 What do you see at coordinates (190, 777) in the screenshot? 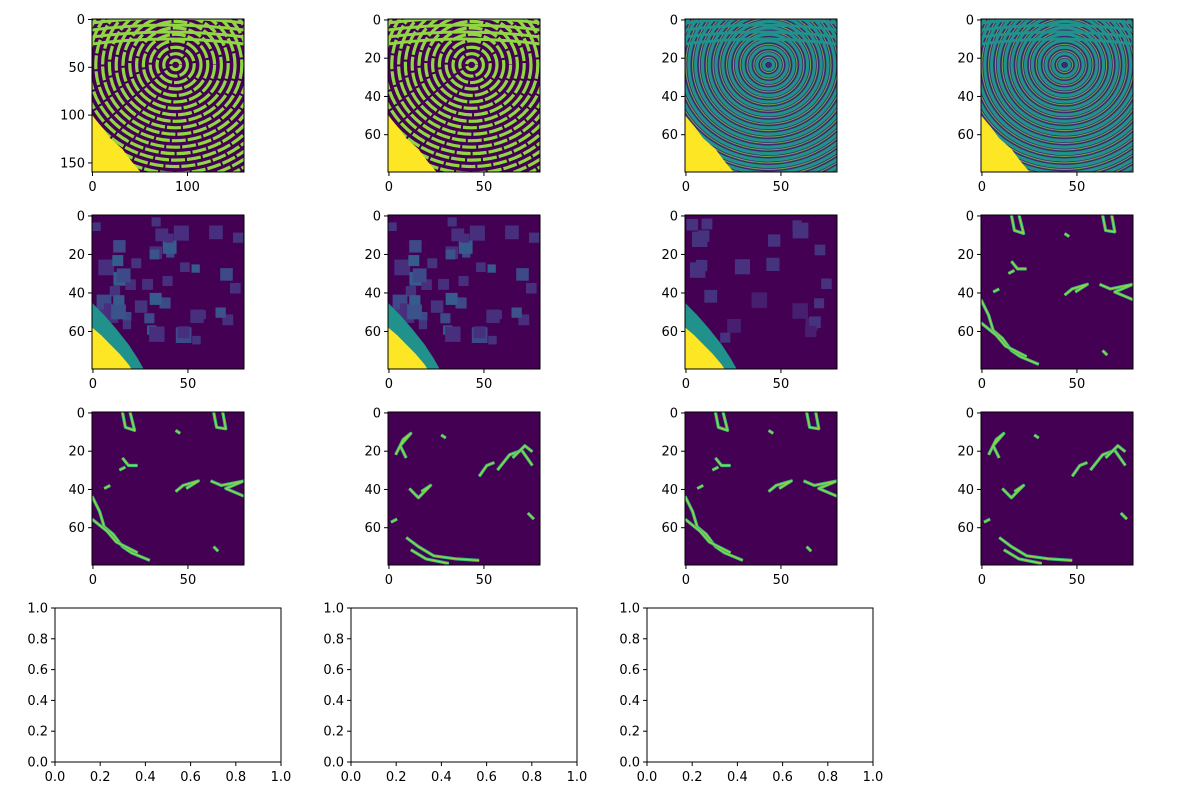
I see `x-tick-label: 0.6` at bounding box center [190, 777].